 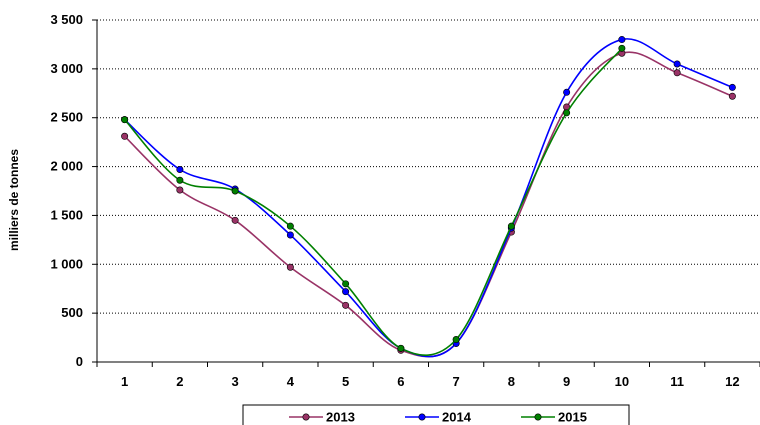 What do you see at coordinates (66, 190) in the screenshot?
I see `y-tick-labels: 0 500 1 000 1 500 2 000 2 500 3 000 3 500` at bounding box center [66, 190].